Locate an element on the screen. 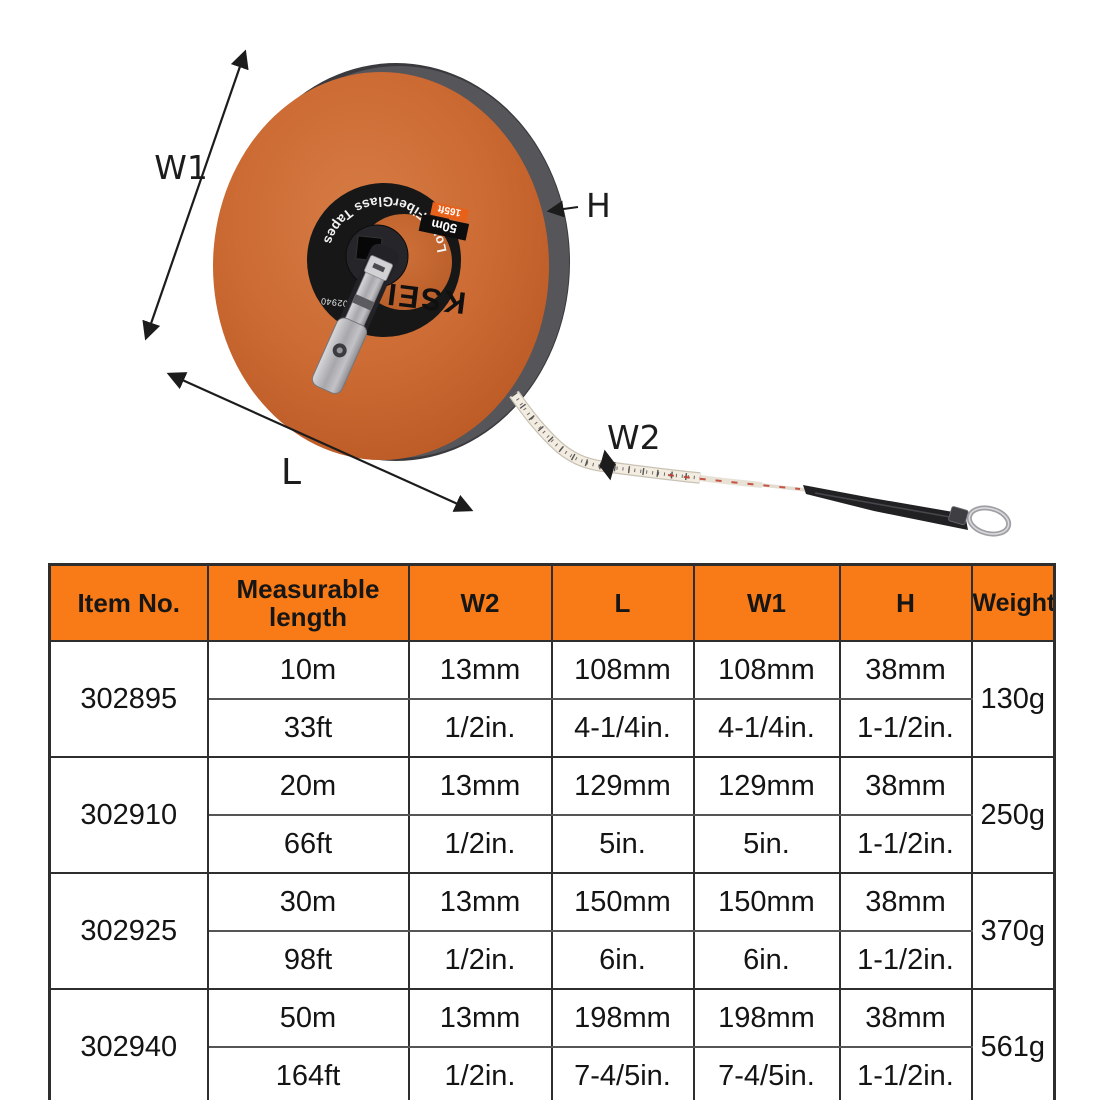  header-w1: W1 is located at coordinates (766, 602).